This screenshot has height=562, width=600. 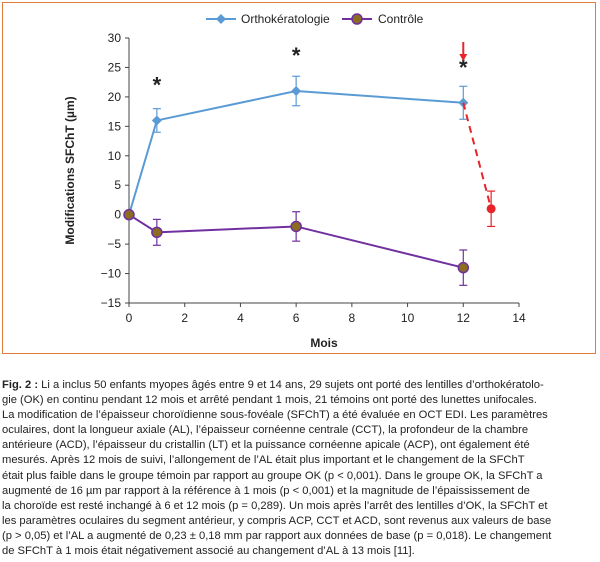 I want to click on y-tick-label: 20, so click(x=115, y=97).